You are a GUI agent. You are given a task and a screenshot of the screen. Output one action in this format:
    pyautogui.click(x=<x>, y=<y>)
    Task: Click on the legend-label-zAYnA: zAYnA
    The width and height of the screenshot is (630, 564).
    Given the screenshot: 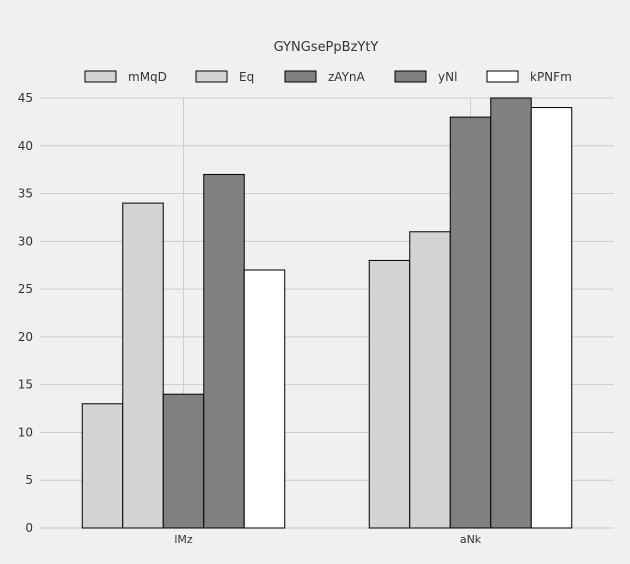 What is the action you would take?
    pyautogui.click(x=347, y=77)
    